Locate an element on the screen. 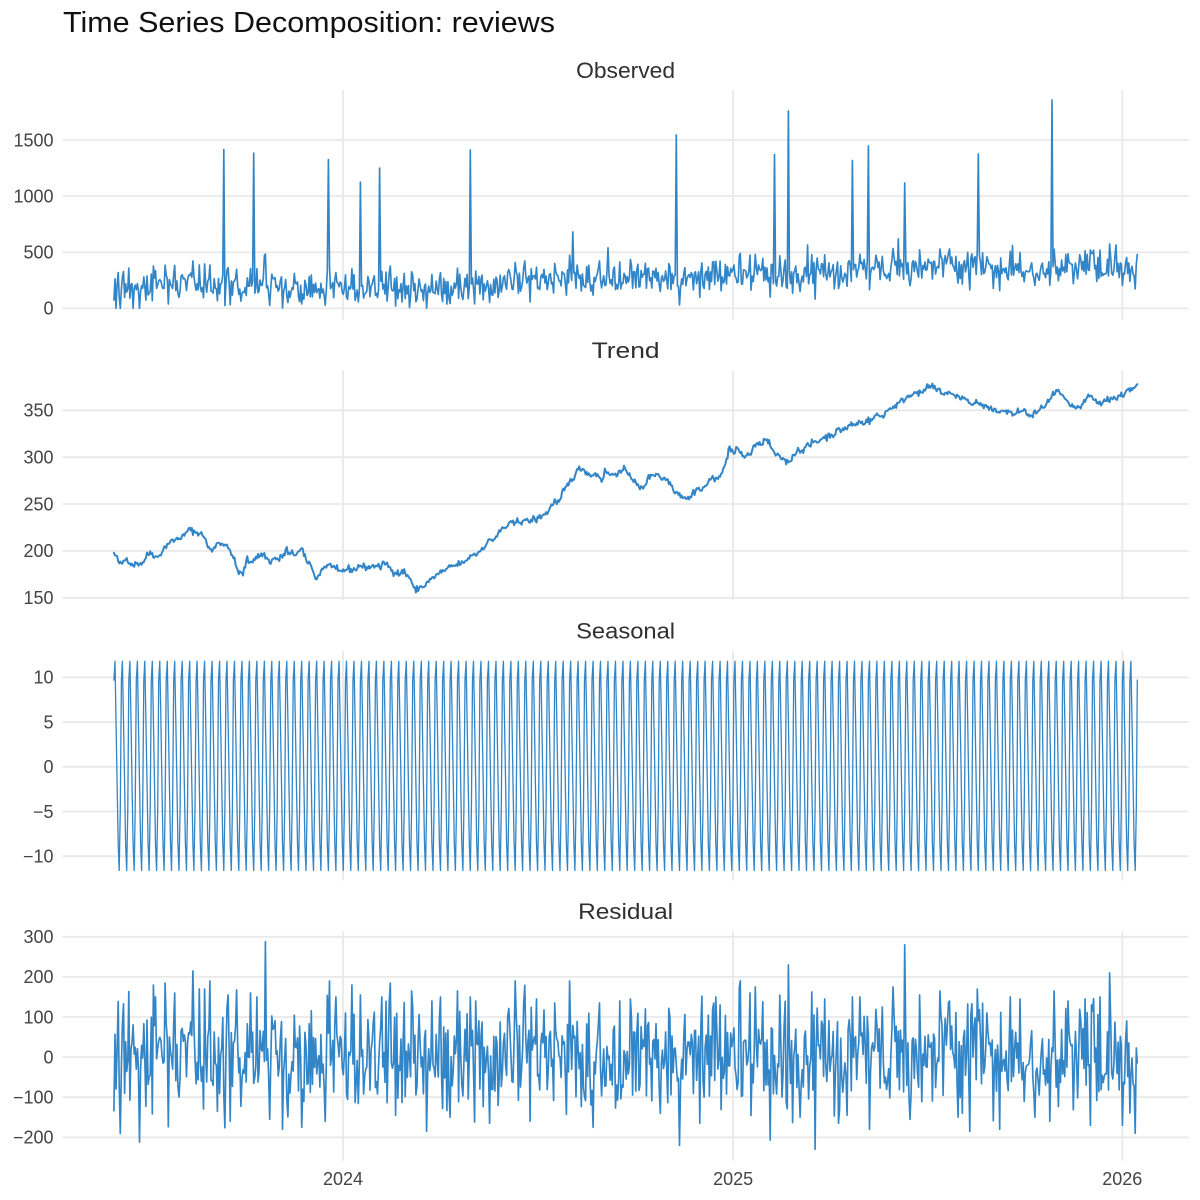  svg-text: −10 is located at coordinates (38, 857).